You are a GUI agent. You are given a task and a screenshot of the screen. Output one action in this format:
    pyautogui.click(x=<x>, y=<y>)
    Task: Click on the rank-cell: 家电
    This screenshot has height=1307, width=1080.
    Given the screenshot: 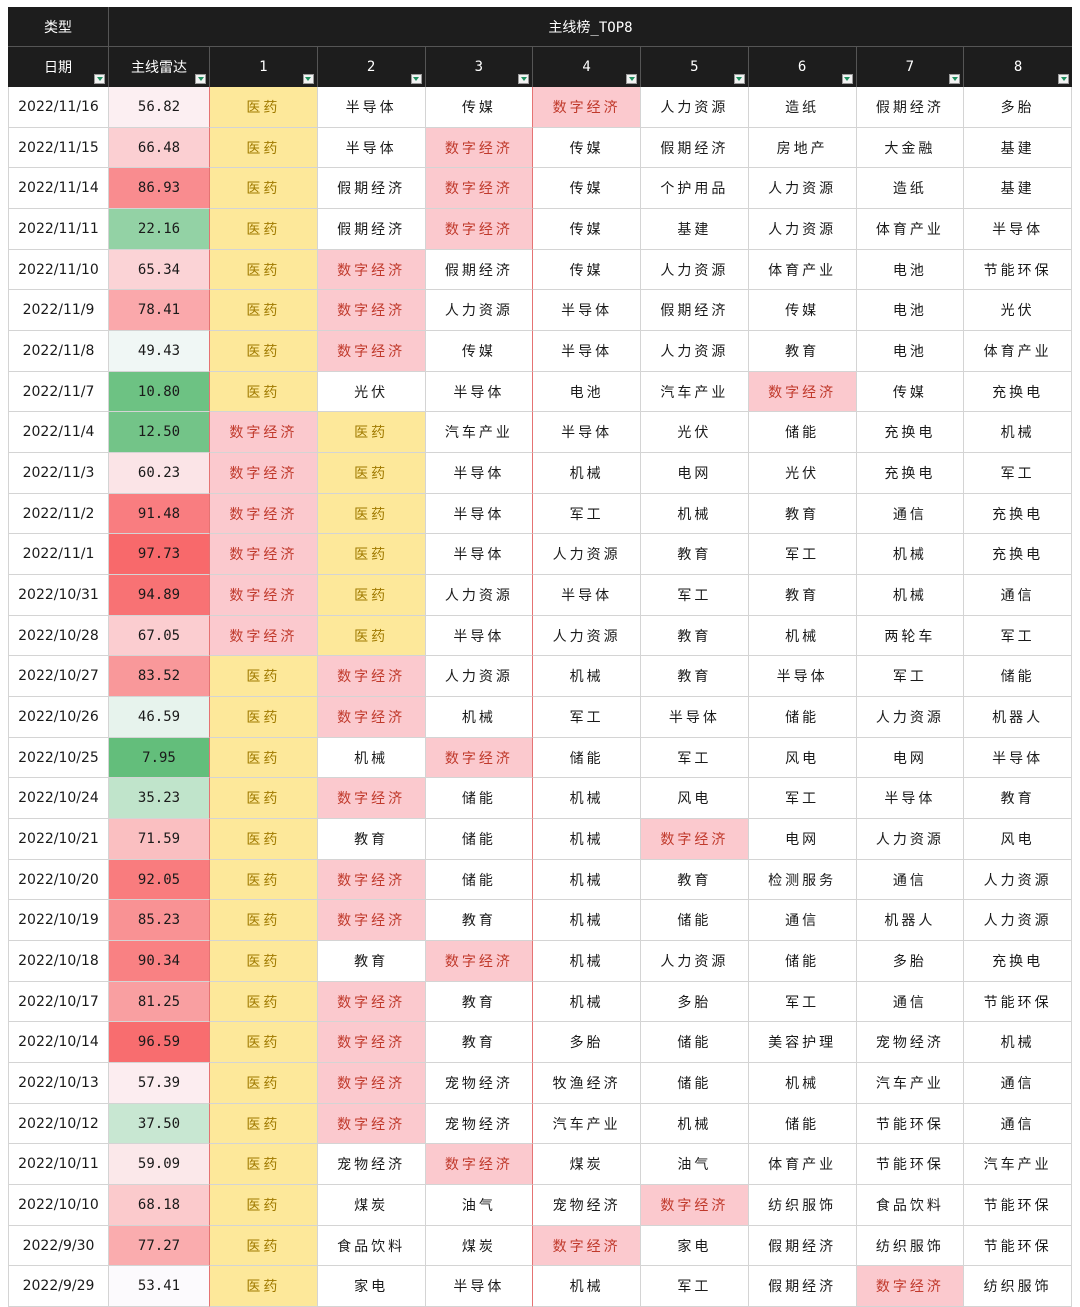 What is the action you would take?
    pyautogui.click(x=371, y=1286)
    